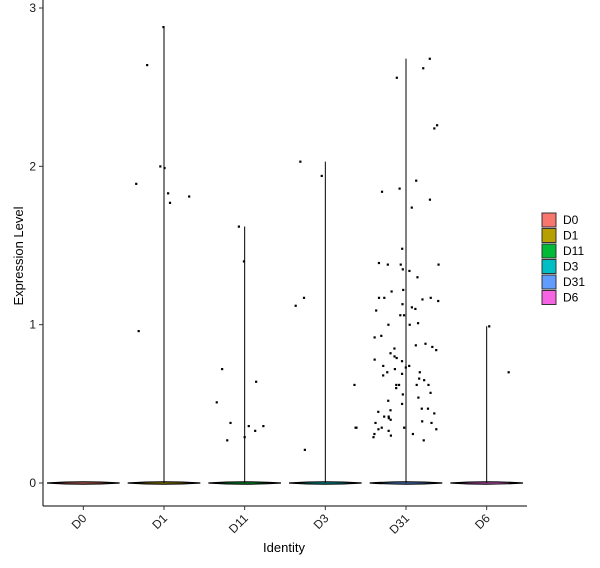  What do you see at coordinates (482, 521) in the screenshot?
I see `x-tick-label: D6` at bounding box center [482, 521].